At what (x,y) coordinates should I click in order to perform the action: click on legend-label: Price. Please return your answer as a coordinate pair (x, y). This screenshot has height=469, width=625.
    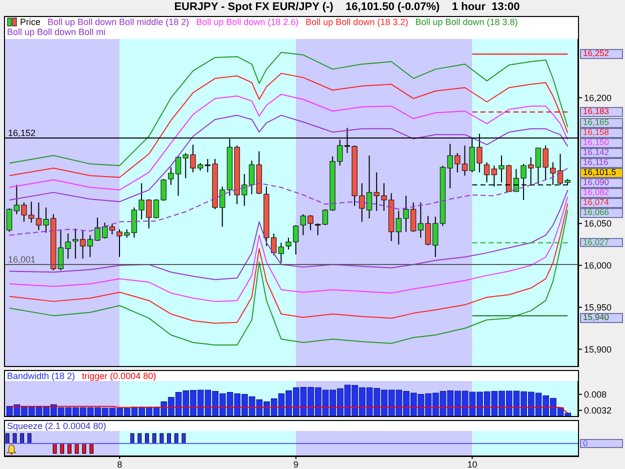
    Looking at the image, I should click on (30, 22).